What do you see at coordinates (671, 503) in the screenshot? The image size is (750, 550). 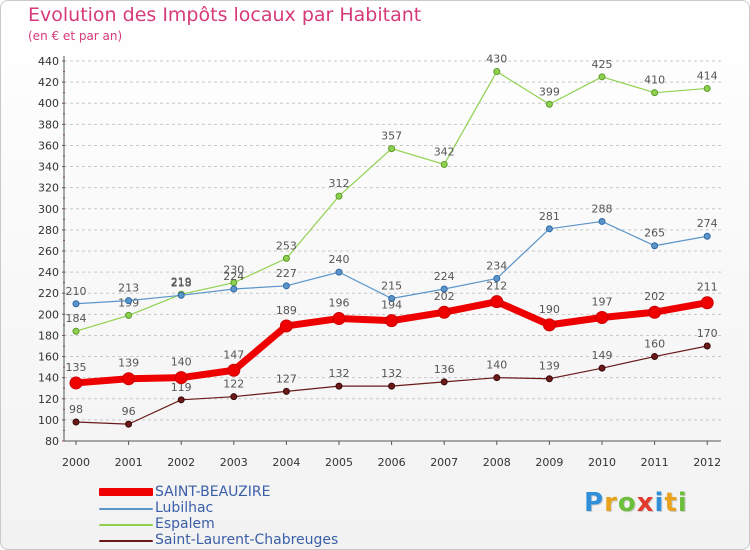 I see `logo-letter: t` at bounding box center [671, 503].